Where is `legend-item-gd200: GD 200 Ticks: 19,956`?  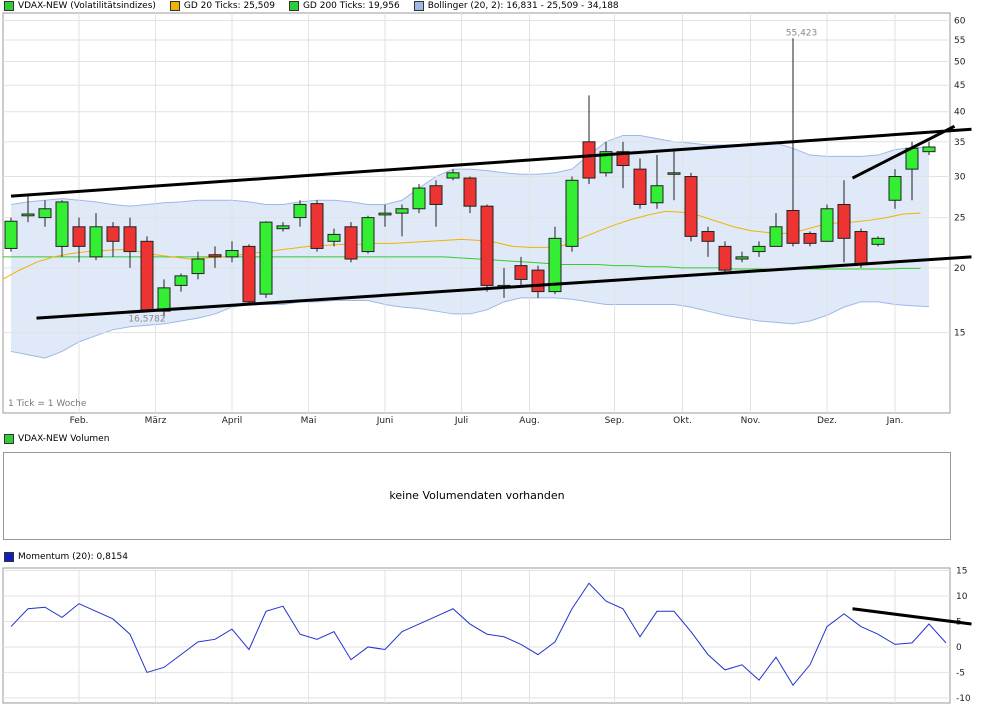 legend-item-gd200: GD 200 Ticks: 19,956 is located at coordinates (344, 6).